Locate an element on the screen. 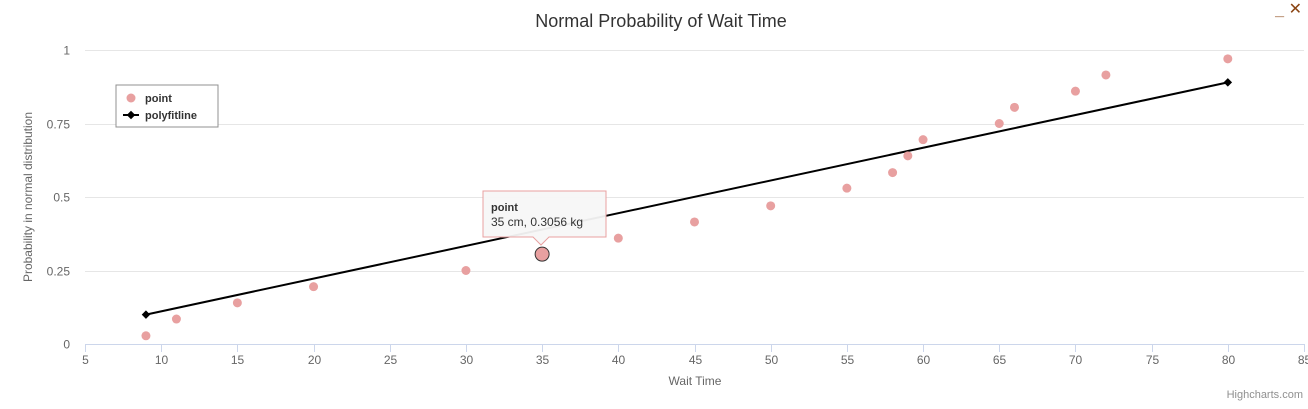 Image resolution: width=1308 pixels, height=409 pixels. x-tick-label: 5 is located at coordinates (85, 360).